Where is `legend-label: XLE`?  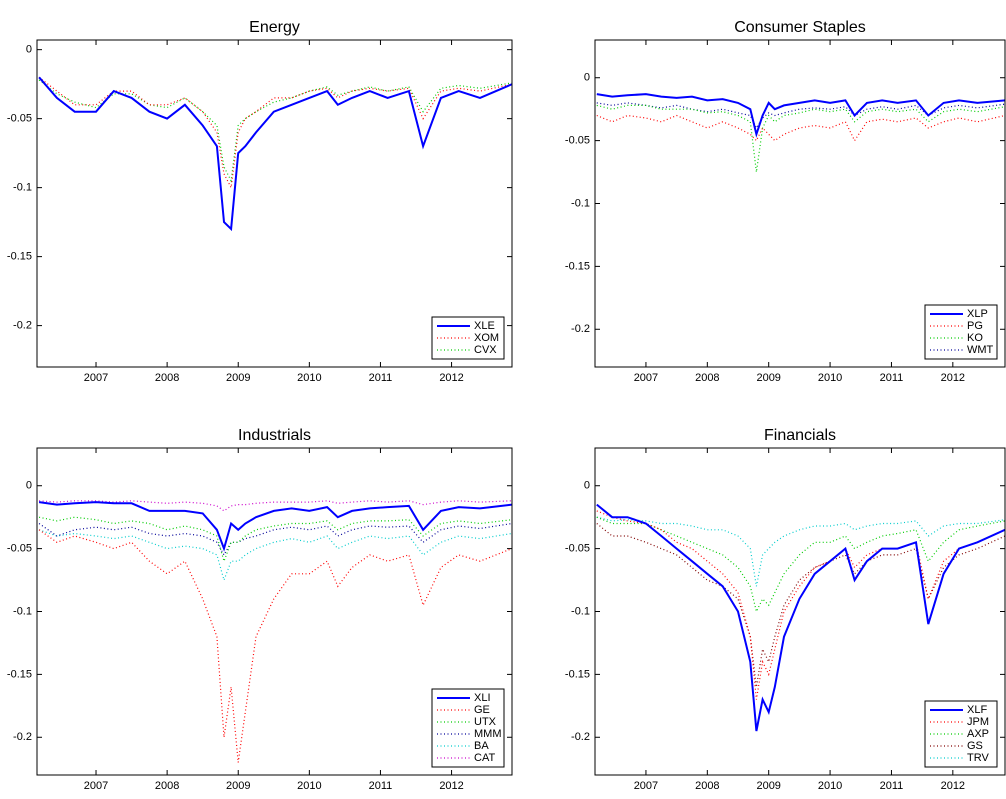
legend-label: XLE is located at coordinates (484, 326).